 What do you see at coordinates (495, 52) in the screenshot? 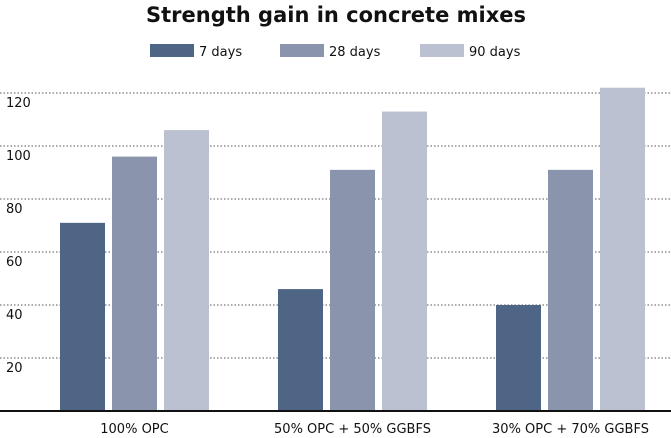
I see `legend-label: 90 days` at bounding box center [495, 52].